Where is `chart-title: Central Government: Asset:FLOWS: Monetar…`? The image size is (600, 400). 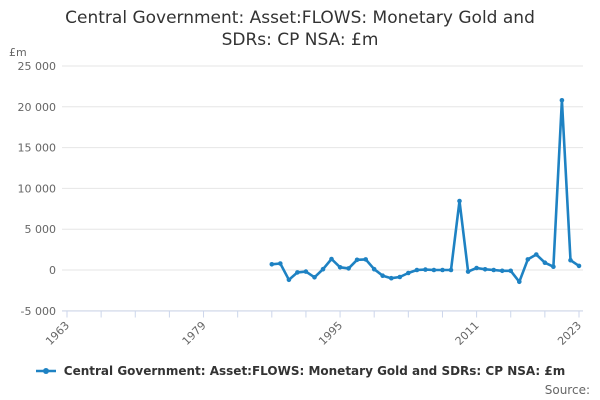 chart-title: Central Government: Asset:FLOWS: Monetar… is located at coordinates (300, 29).